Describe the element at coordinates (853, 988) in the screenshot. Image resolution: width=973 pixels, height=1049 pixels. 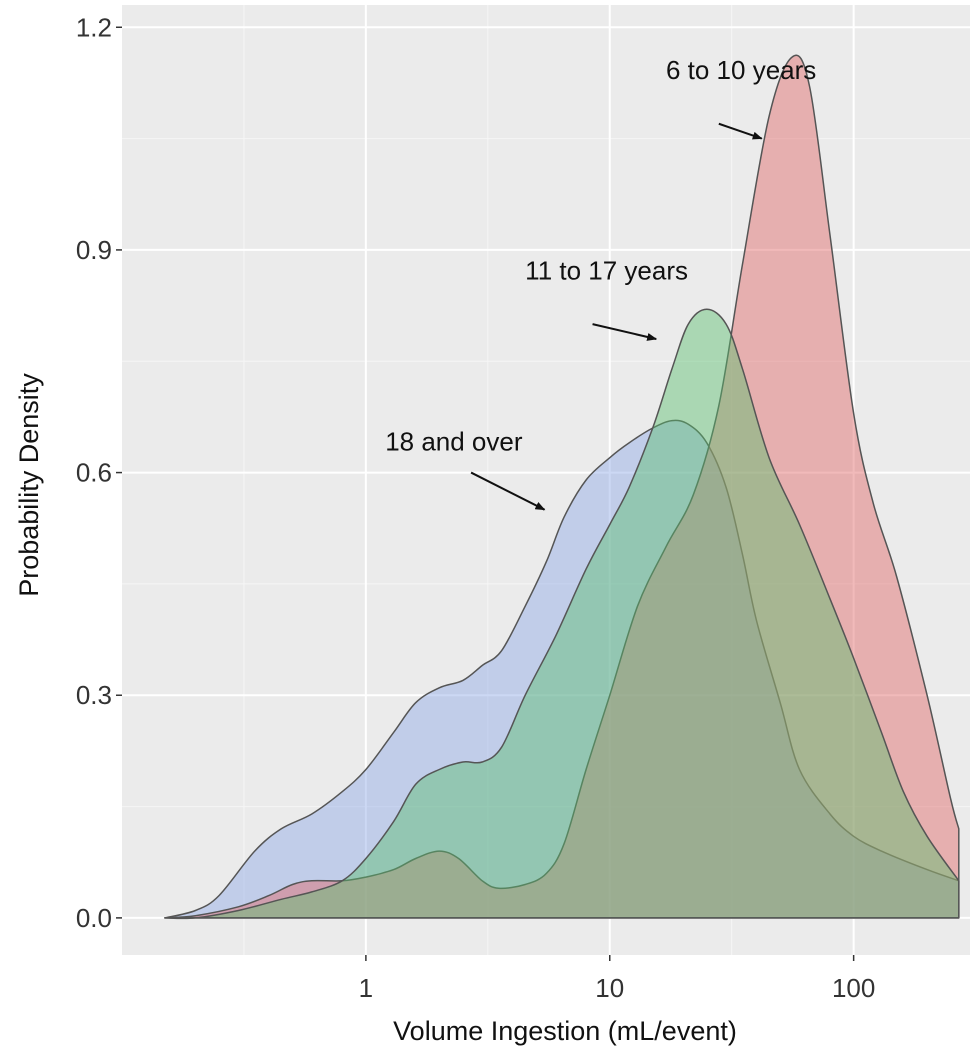
I see `x-tick-label: 100` at that location.